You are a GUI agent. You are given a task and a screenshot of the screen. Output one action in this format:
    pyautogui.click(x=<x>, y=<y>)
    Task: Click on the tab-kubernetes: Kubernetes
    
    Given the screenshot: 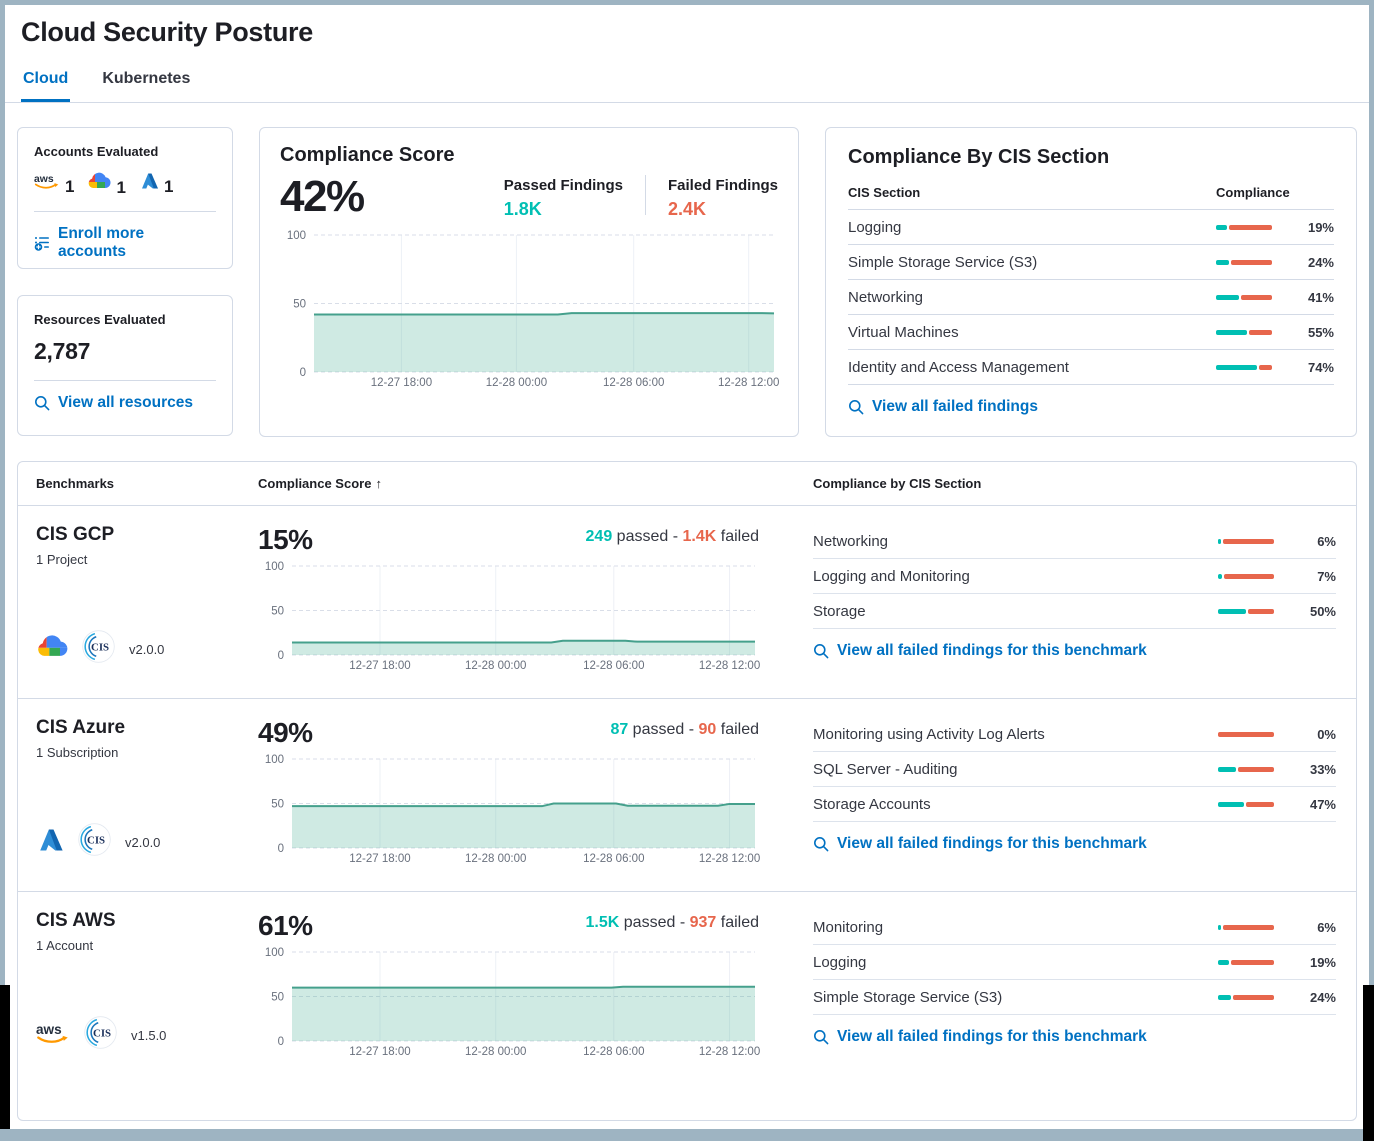 What is the action you would take?
    pyautogui.click(x=146, y=78)
    